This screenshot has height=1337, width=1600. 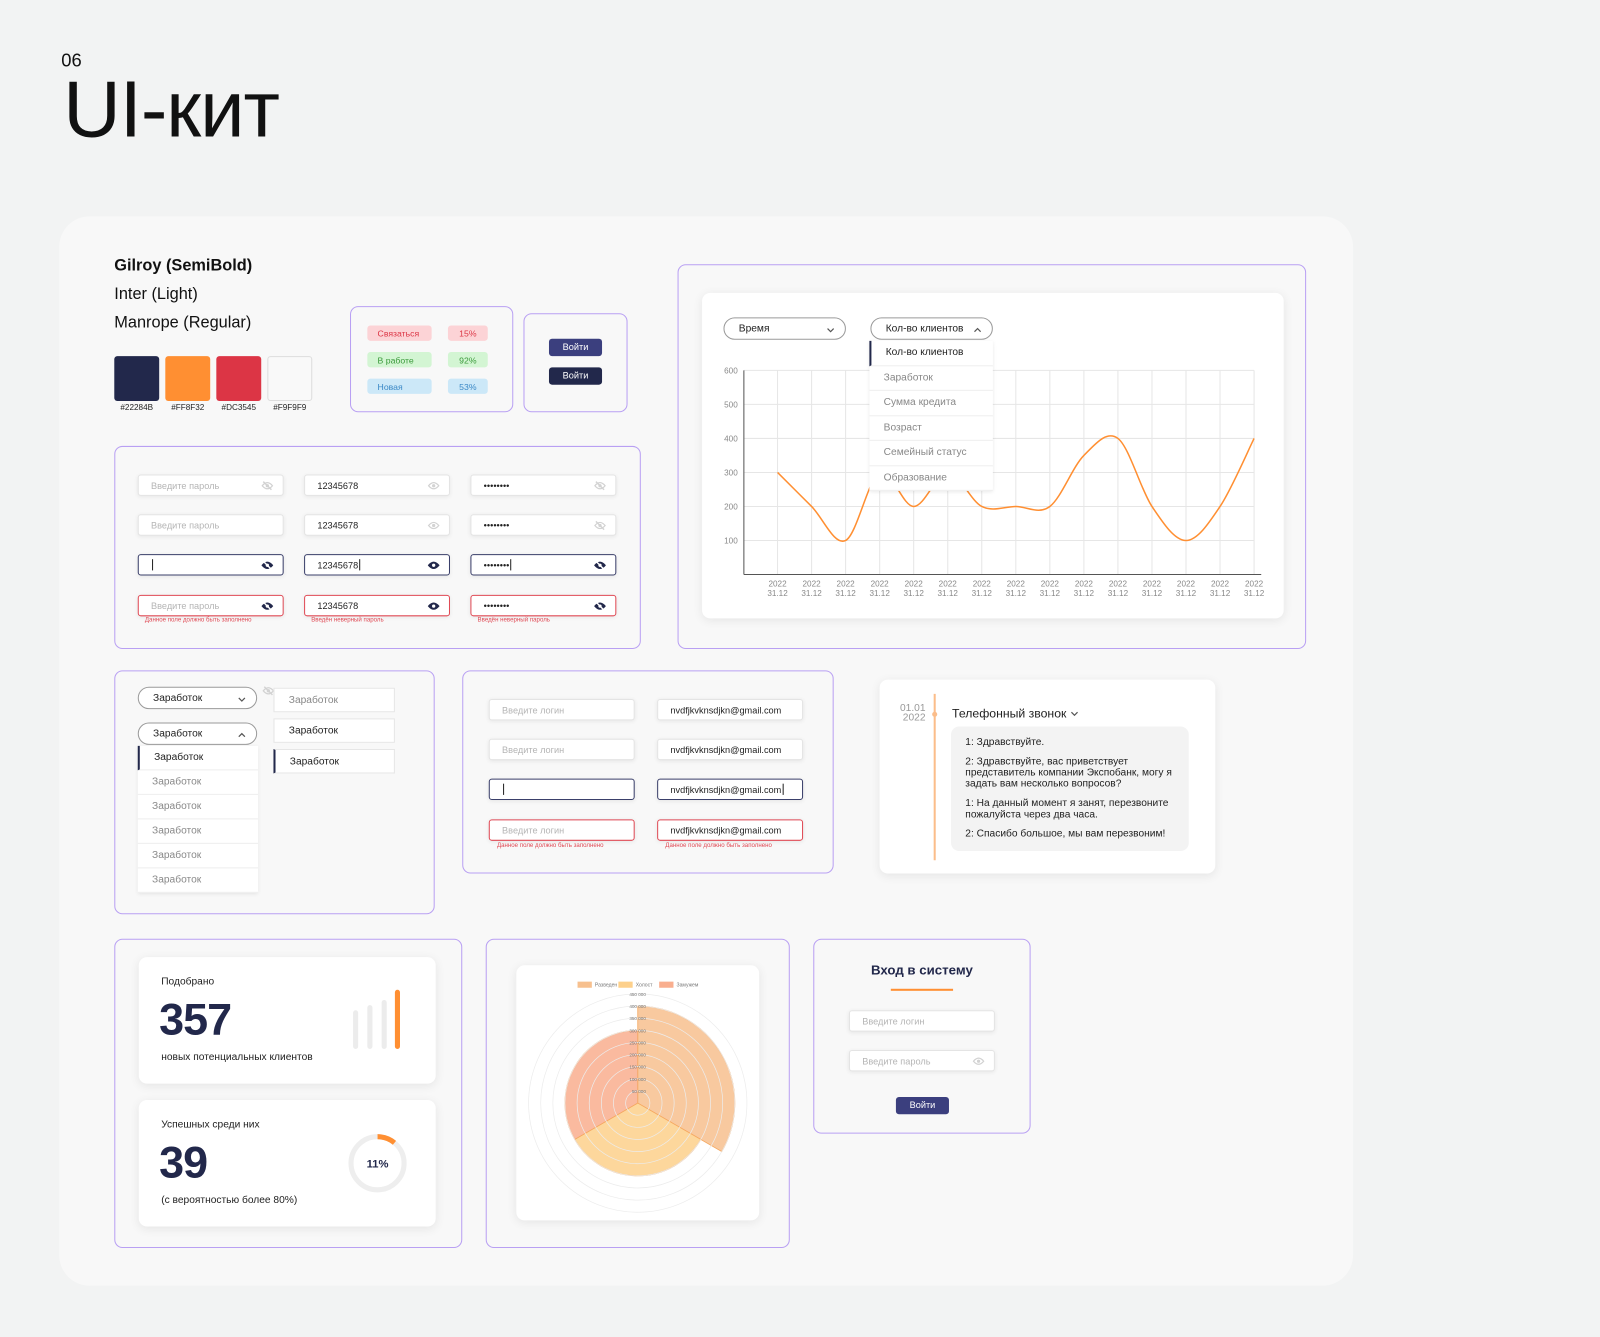 What do you see at coordinates (467, 333) in the screenshot?
I see `percent-badge: 15%` at bounding box center [467, 333].